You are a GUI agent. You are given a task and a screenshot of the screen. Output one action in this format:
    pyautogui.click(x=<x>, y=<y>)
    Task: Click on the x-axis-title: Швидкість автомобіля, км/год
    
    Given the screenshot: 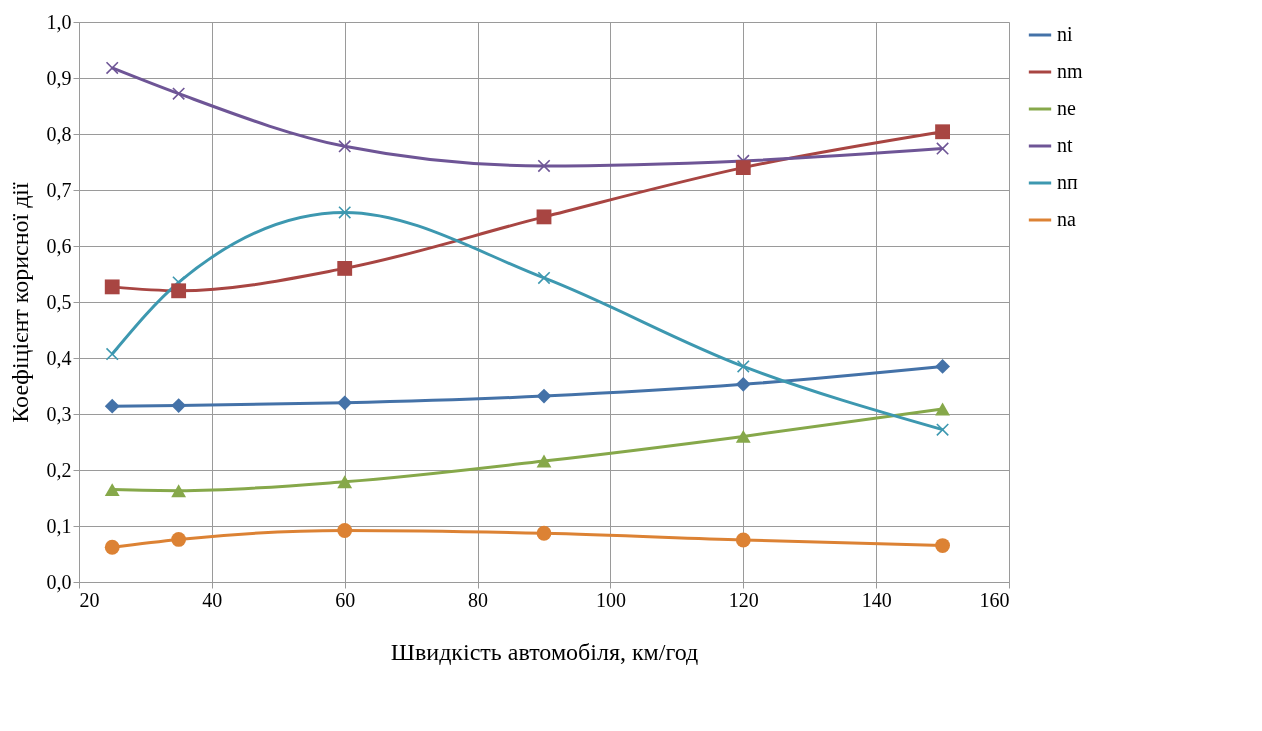 What is the action you would take?
    pyautogui.click(x=544, y=651)
    